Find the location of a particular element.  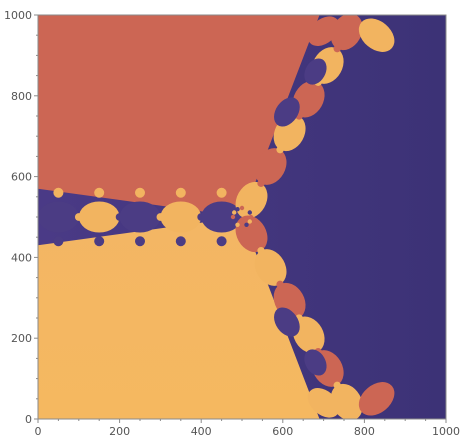

y-tick-label: 400 is located at coordinates (21, 257).